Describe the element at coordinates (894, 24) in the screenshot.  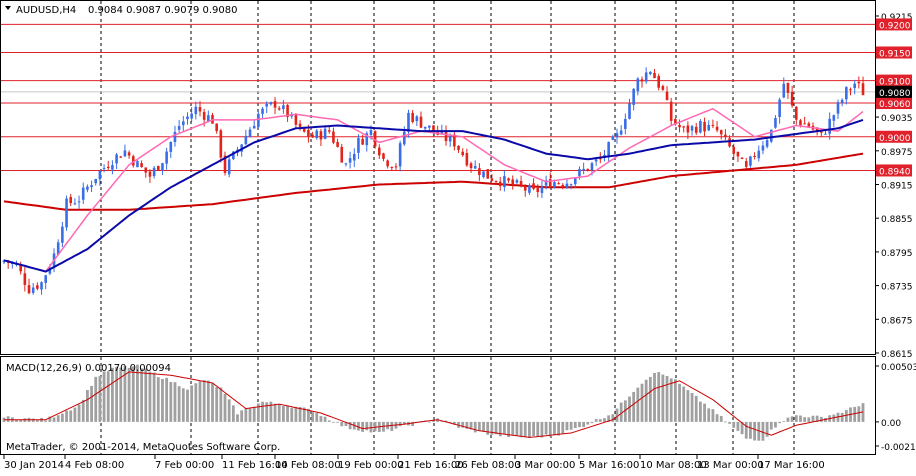
I see `price-level-tag` at that location.